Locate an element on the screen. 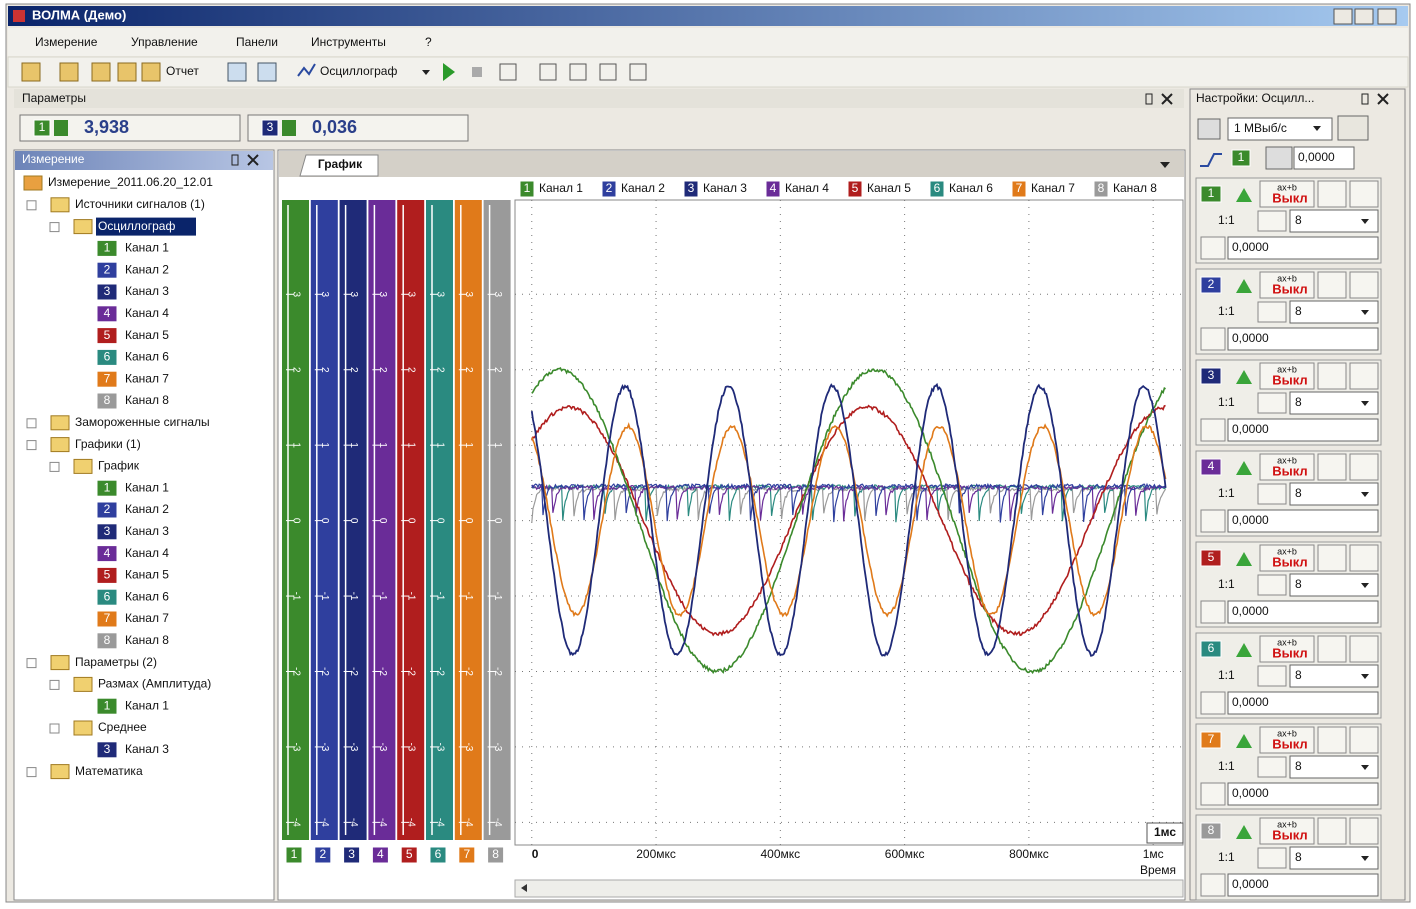 This screenshot has height=909, width=1416. tab-menu-arrow is located at coordinates (1165, 165).